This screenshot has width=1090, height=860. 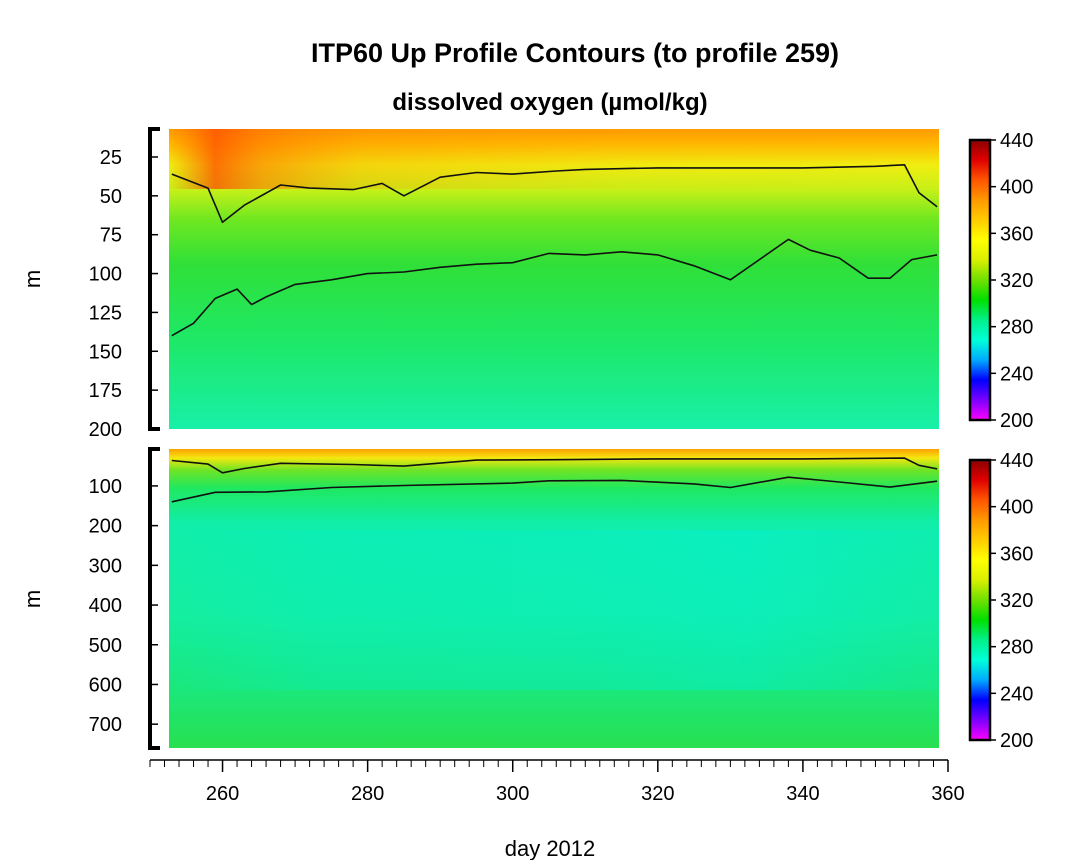 What do you see at coordinates (105, 313) in the screenshot?
I see `upper-y-tick-label: 125` at bounding box center [105, 313].